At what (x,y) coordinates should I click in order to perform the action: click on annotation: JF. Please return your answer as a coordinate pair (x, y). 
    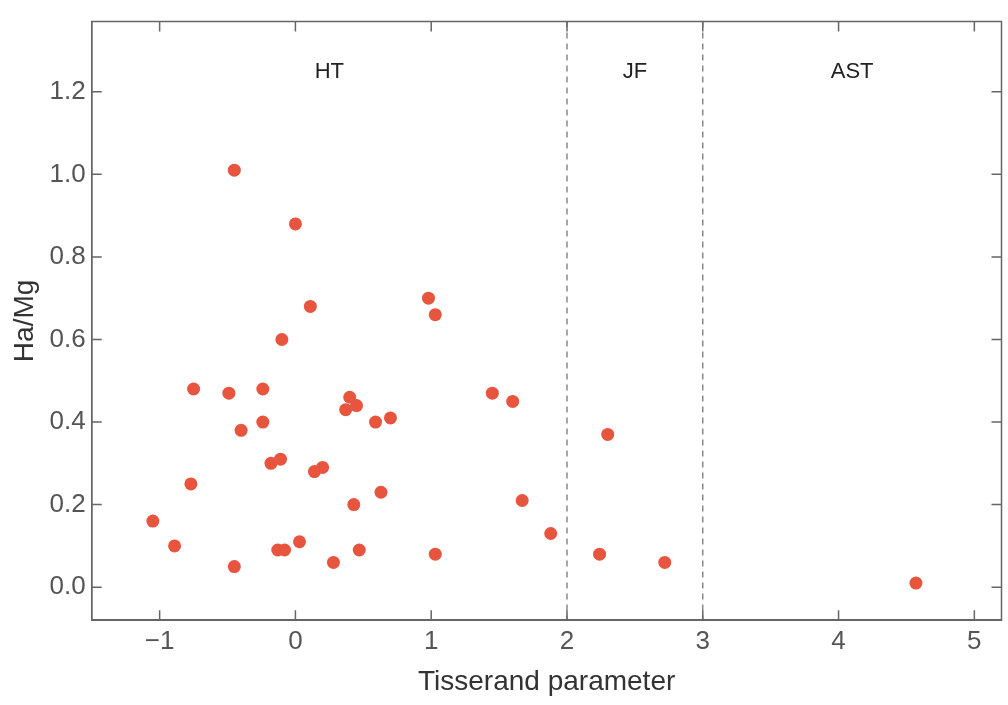
    Looking at the image, I should click on (635, 70).